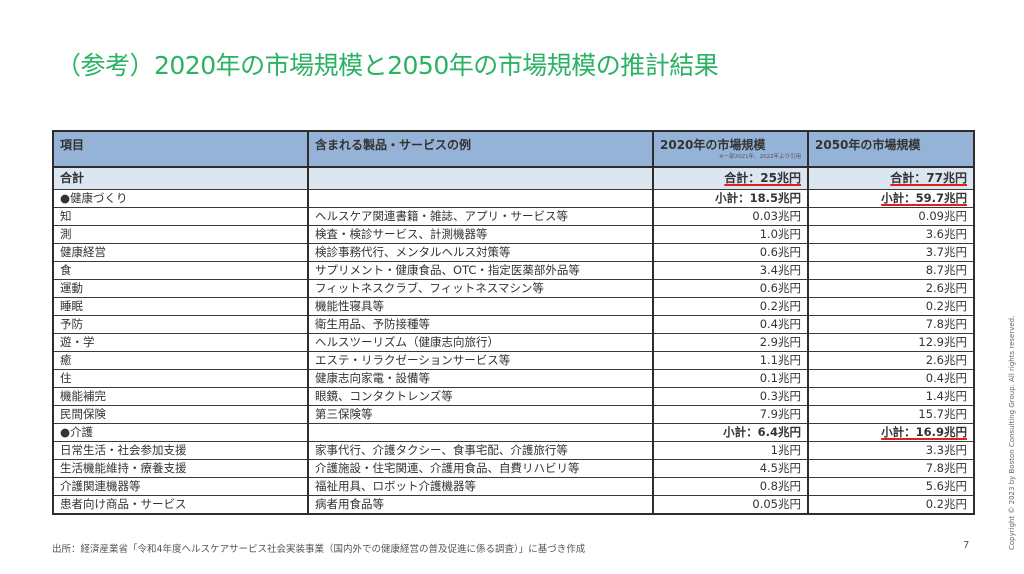 The height and width of the screenshot is (574, 1024). What do you see at coordinates (713, 145) in the screenshot?
I see `header-2020-label: 2020年の市場規模` at bounding box center [713, 145].